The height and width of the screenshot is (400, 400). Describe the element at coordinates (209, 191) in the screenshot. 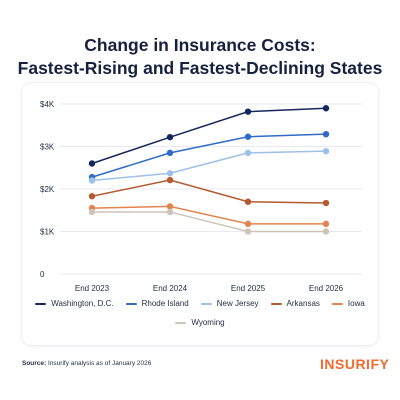

I see `series-line-arkansas` at that location.